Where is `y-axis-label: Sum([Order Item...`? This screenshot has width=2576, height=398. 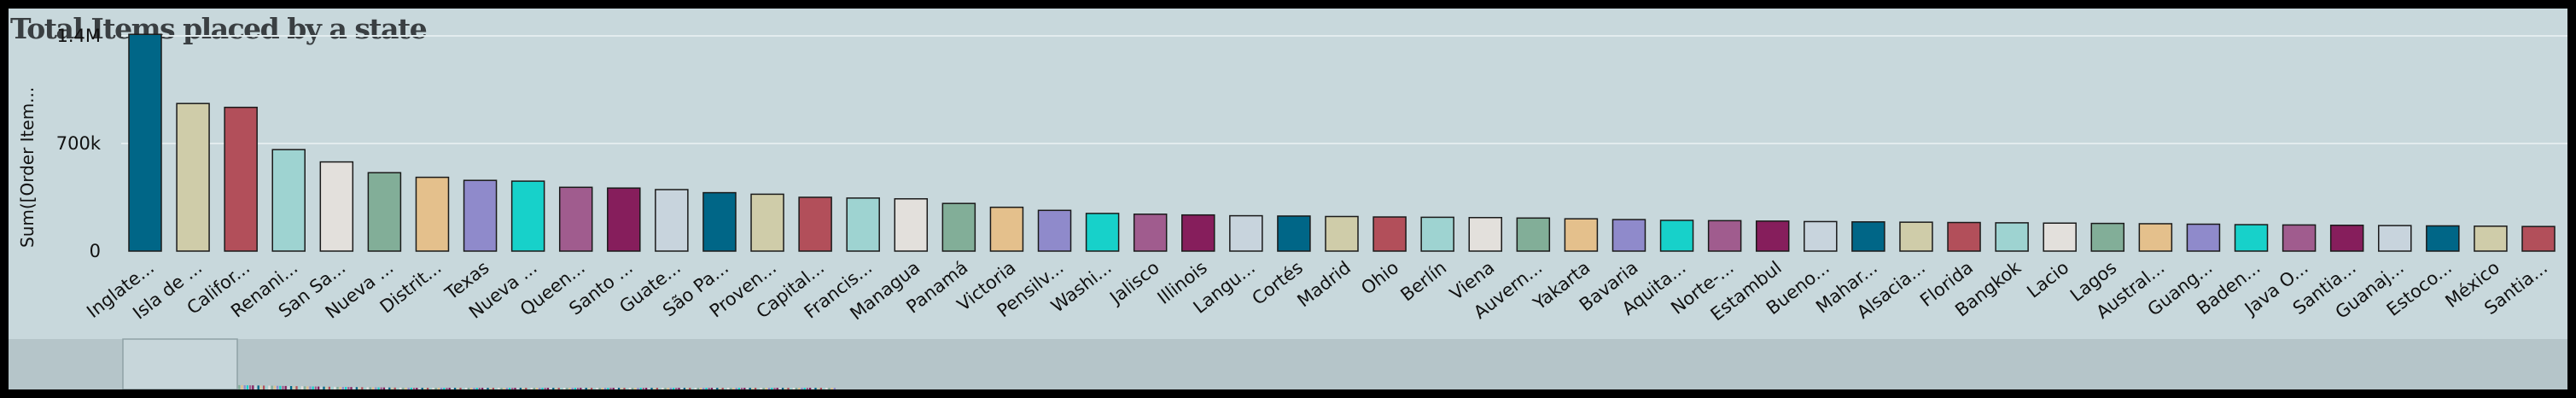
y-axis-label: Sum([Order Item... is located at coordinates (27, 168).